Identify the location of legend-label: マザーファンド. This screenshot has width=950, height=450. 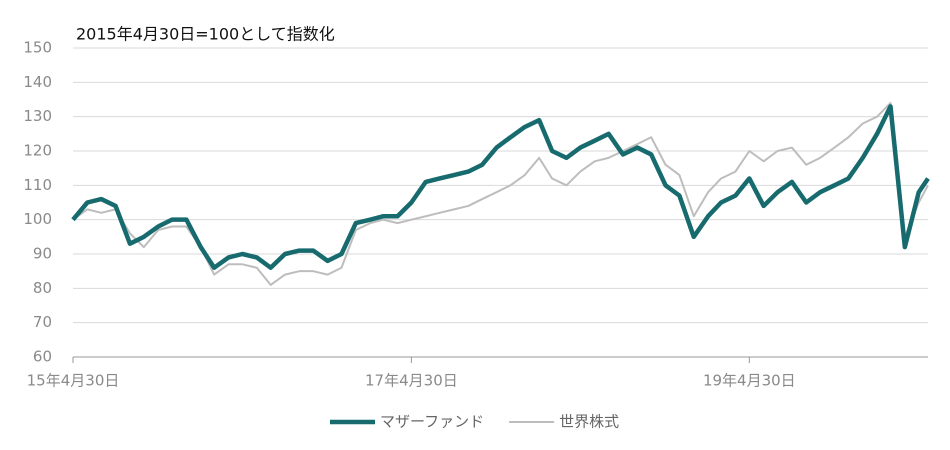
(432, 422).